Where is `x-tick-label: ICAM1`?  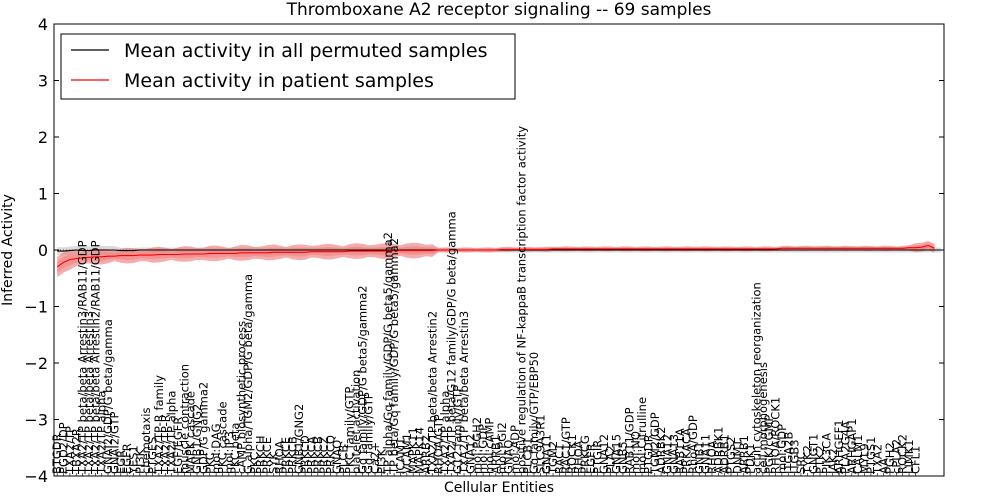
x-tick-label: ICAM1 is located at coordinates (401, 456).